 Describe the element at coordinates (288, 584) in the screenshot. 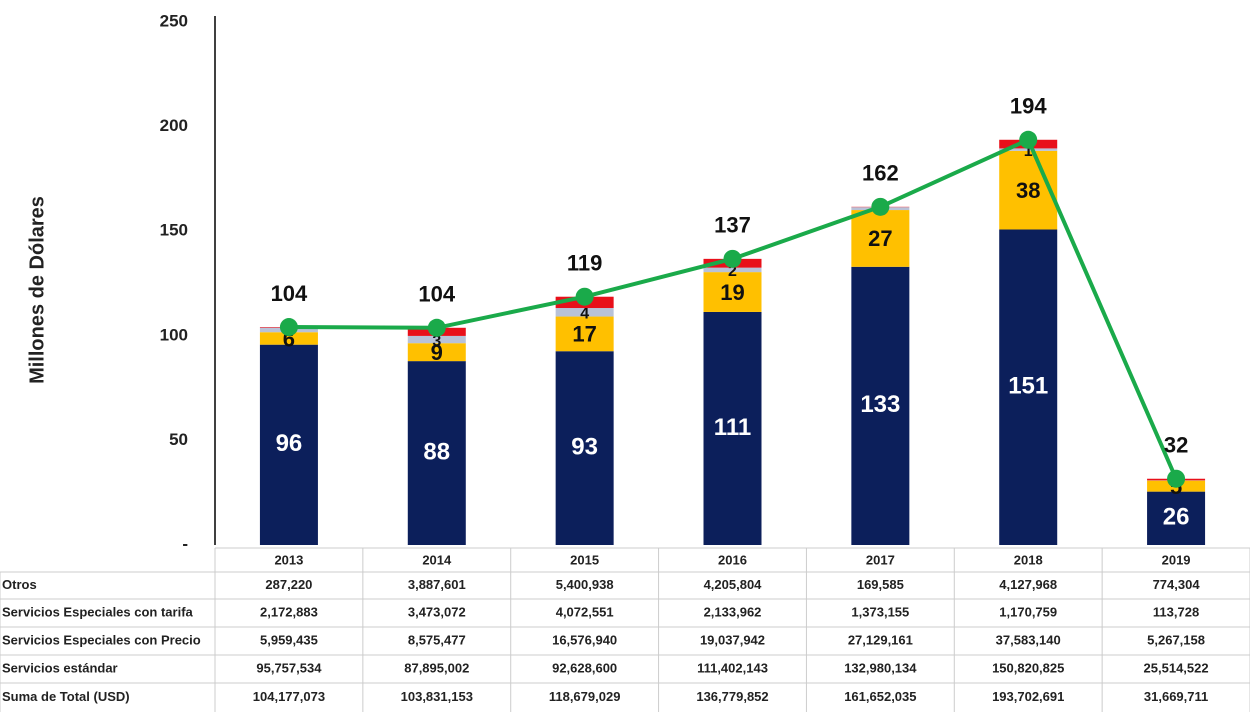

I see `table-cell: 287,220` at that location.